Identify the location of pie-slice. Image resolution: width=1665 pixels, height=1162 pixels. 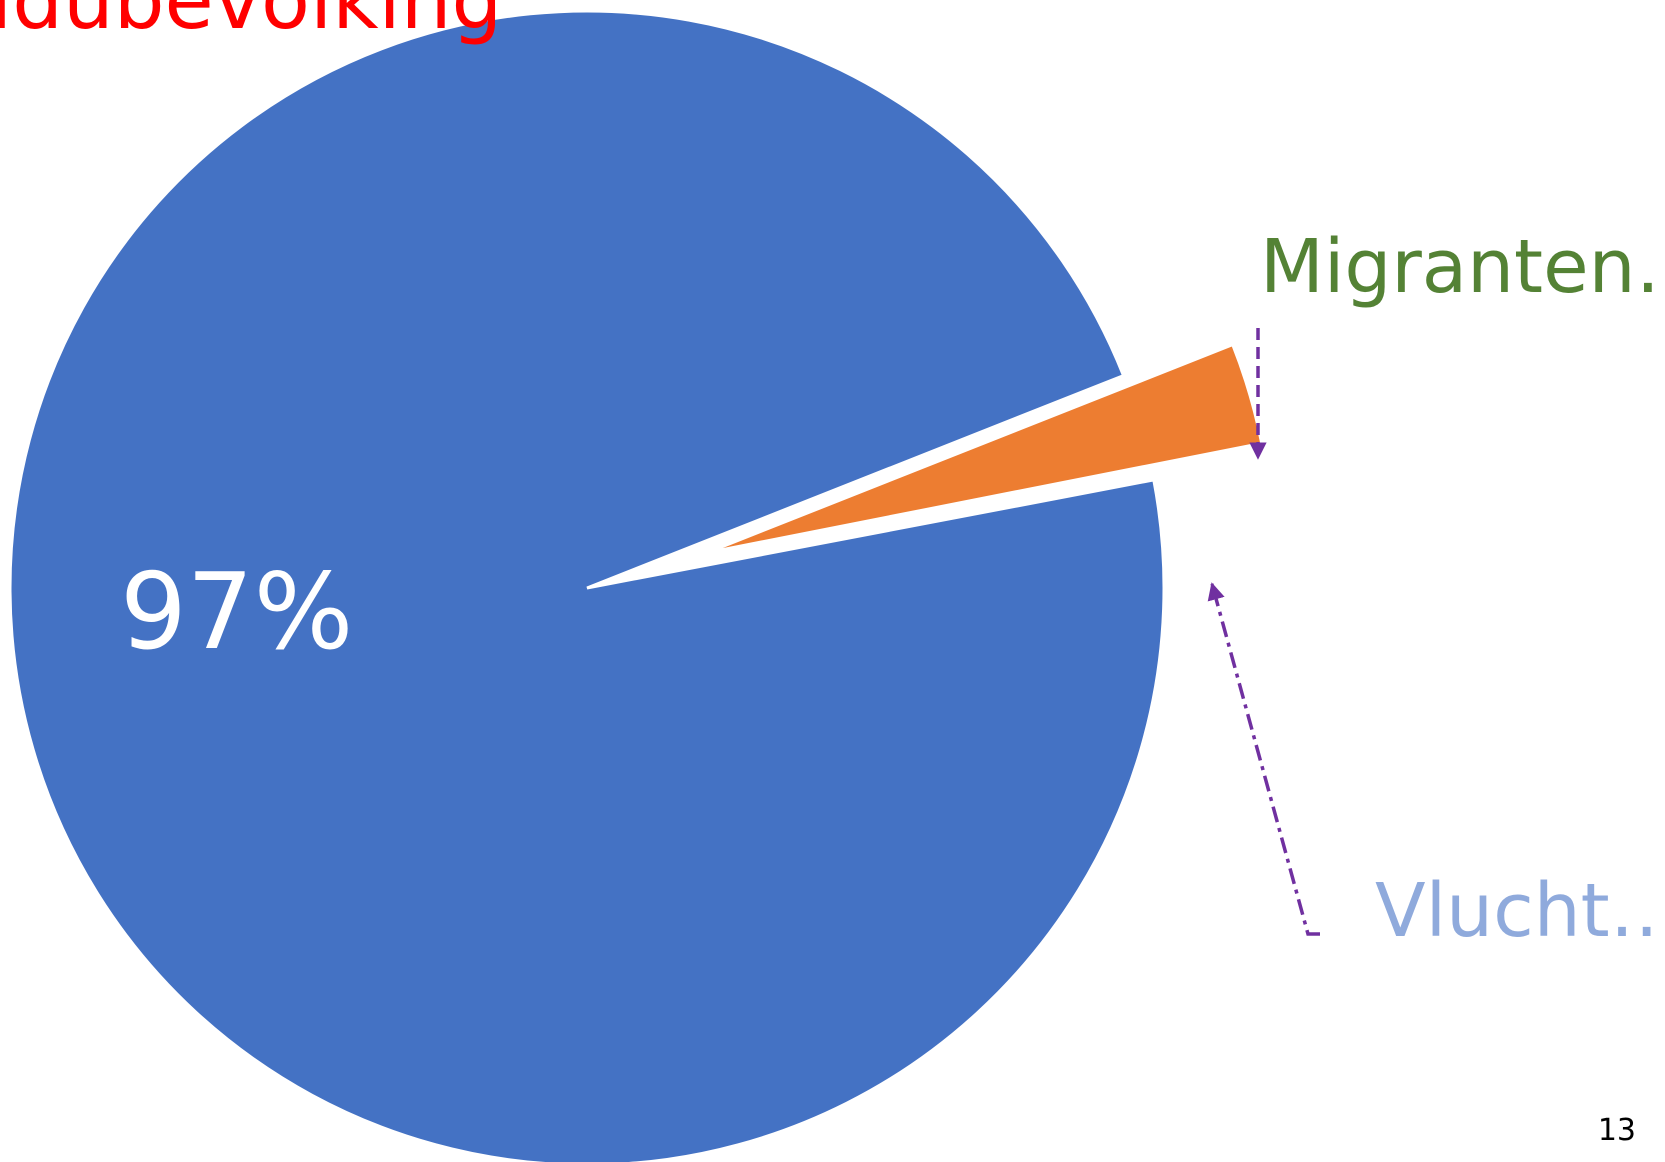
(1020, 503).